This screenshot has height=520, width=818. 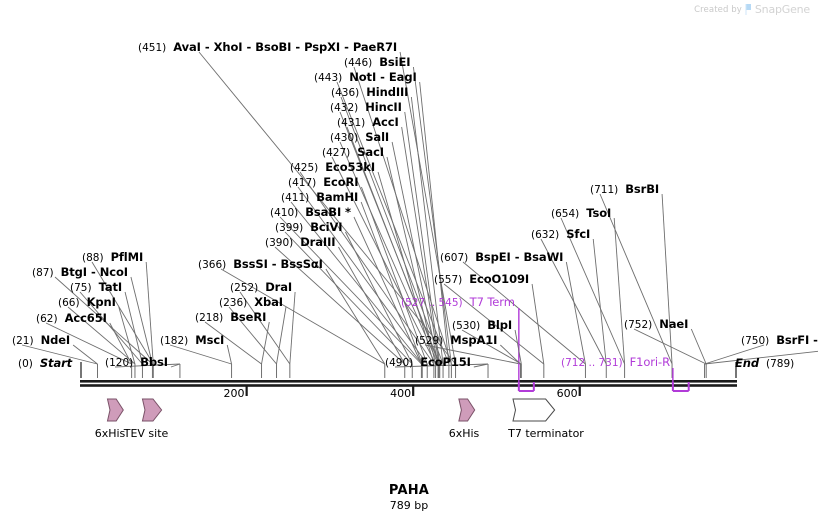 What do you see at coordinates (578, 234) in the screenshot?
I see `label-name: SfcI` at bounding box center [578, 234].